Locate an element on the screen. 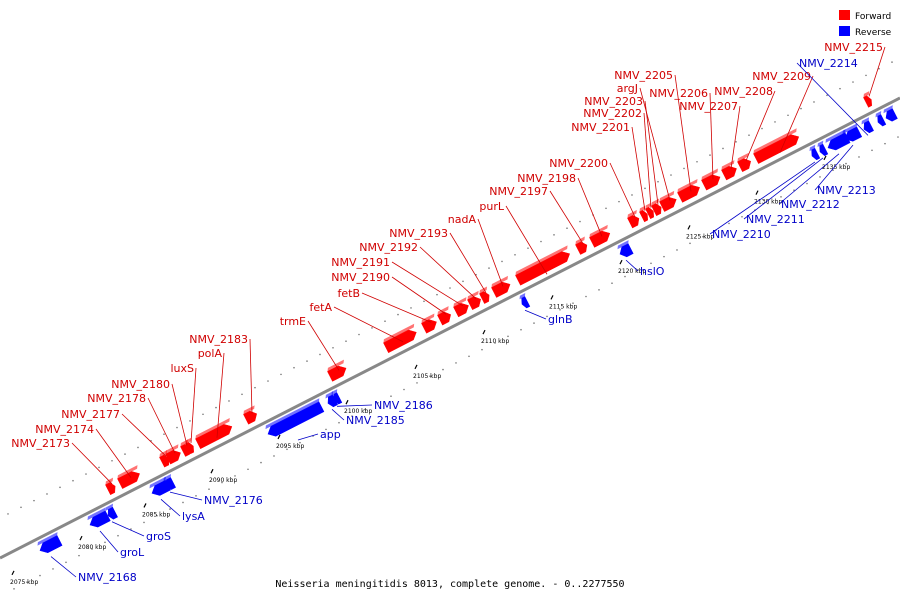 The width and height of the screenshot is (900, 600). gene-label-nmv-2177: NMV_2177 is located at coordinates (90, 414).